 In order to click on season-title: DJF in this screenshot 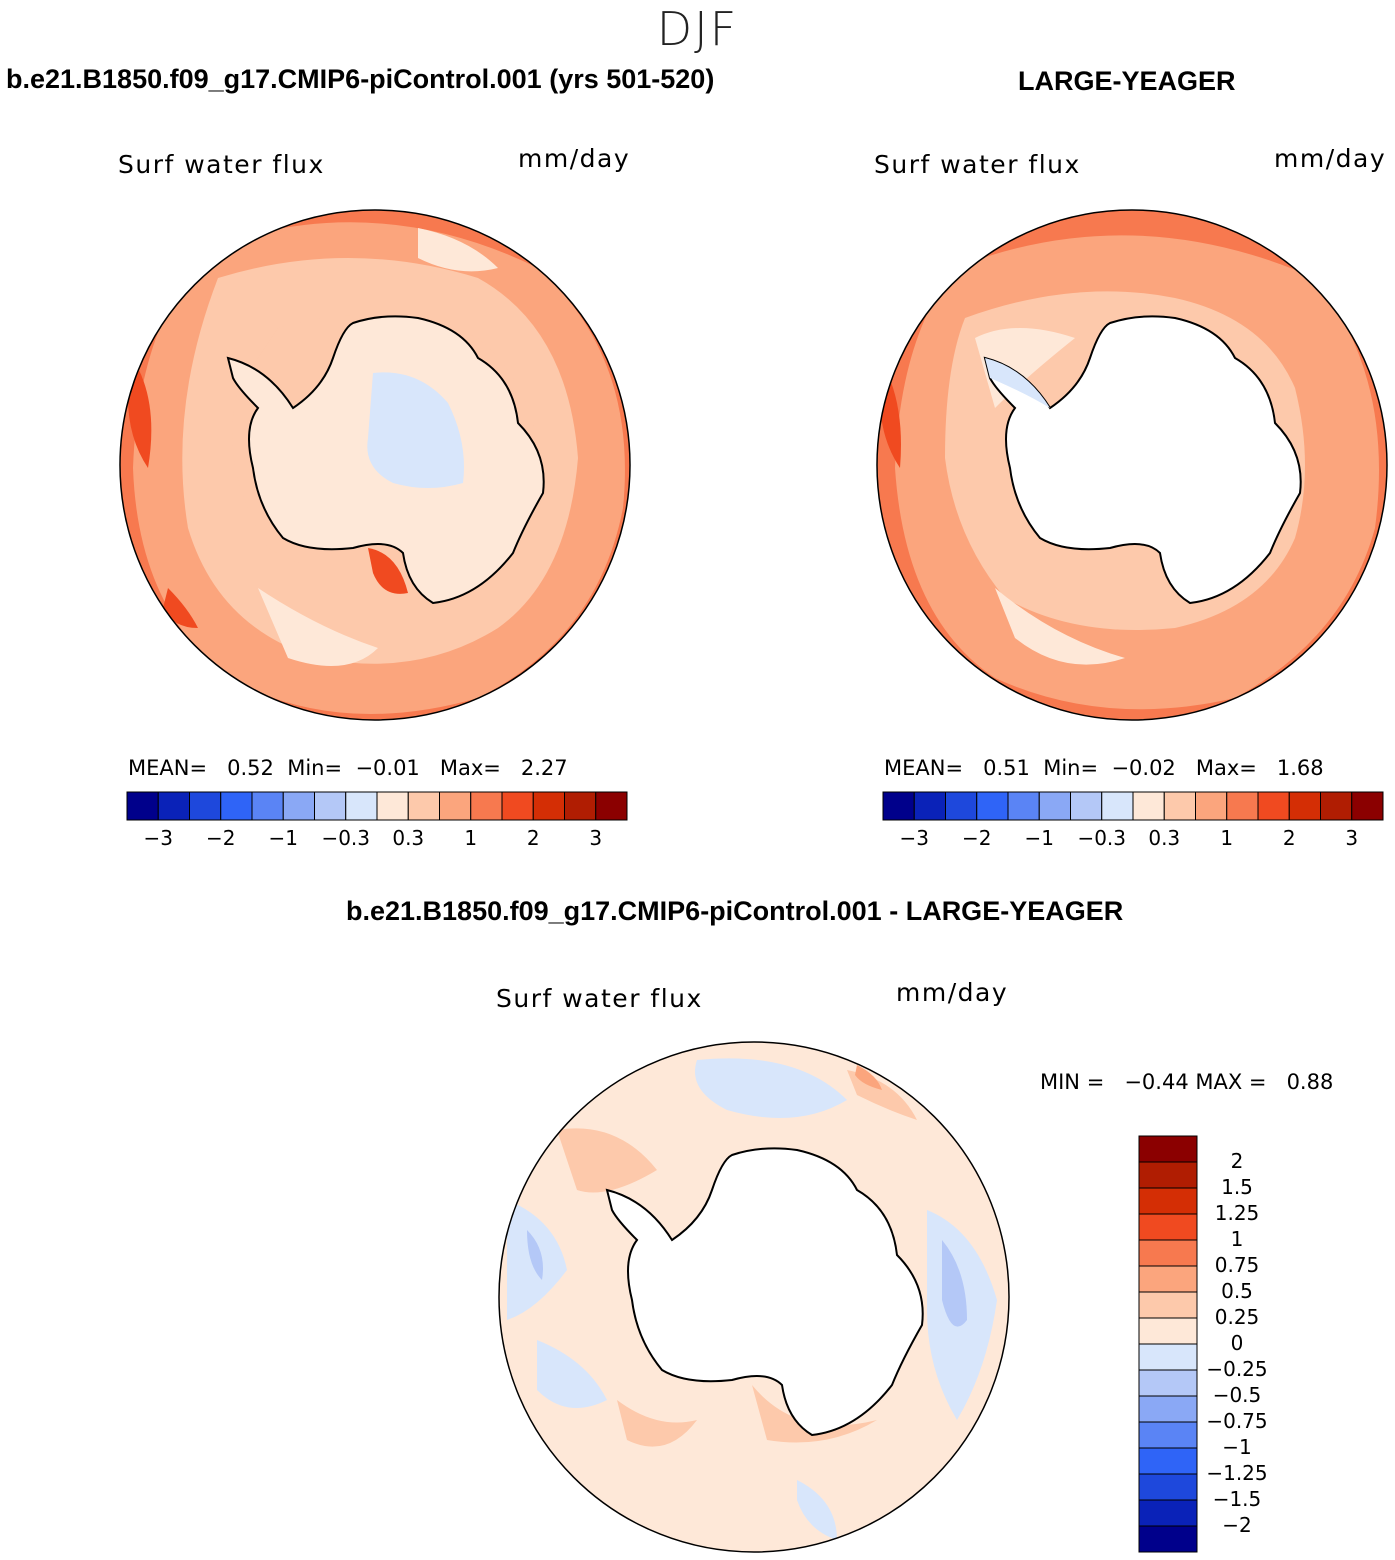, I will do `click(697, 29)`.